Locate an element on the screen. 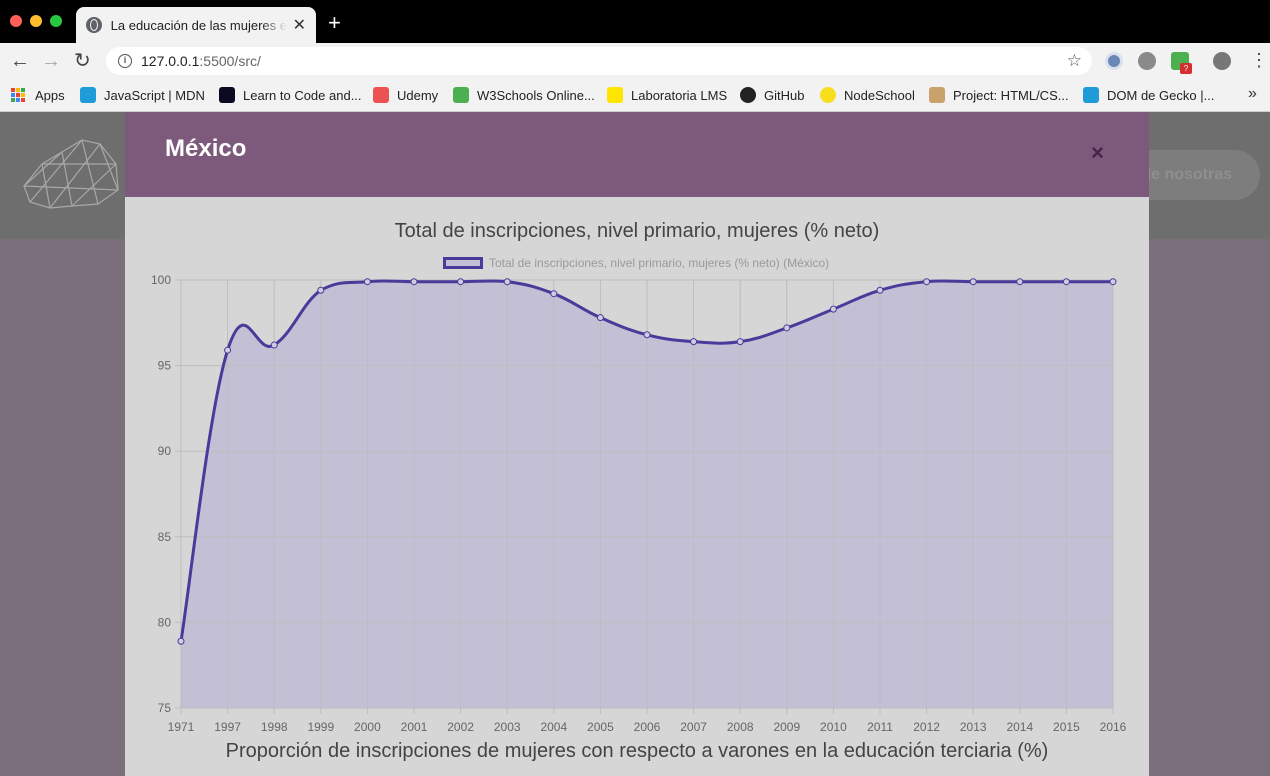 The height and width of the screenshot is (776, 1270). x-tick-label: 2001 is located at coordinates (414, 727).